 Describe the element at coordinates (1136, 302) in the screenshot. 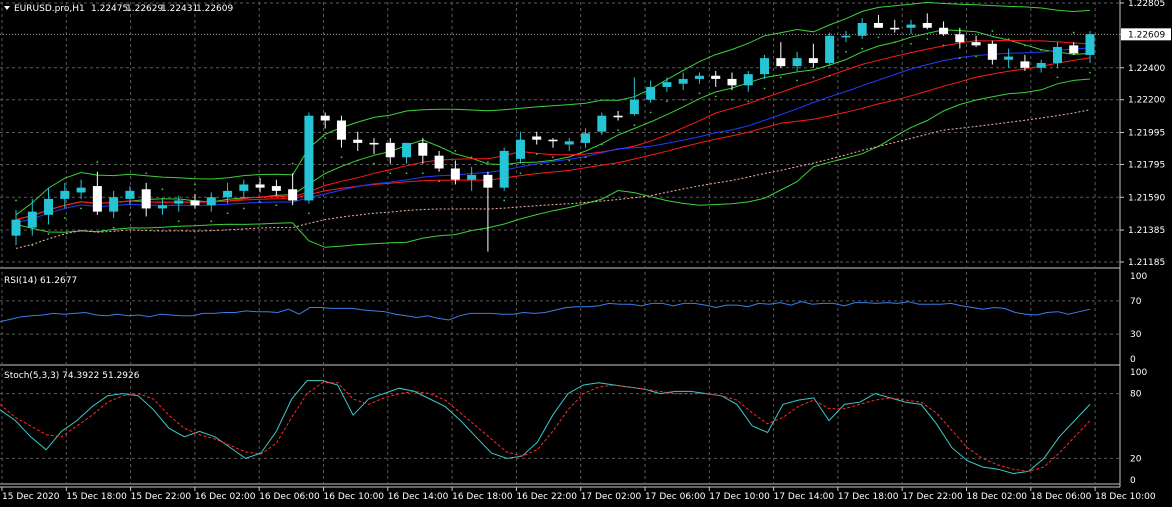

I see `rsi-tick-label: 70` at that location.